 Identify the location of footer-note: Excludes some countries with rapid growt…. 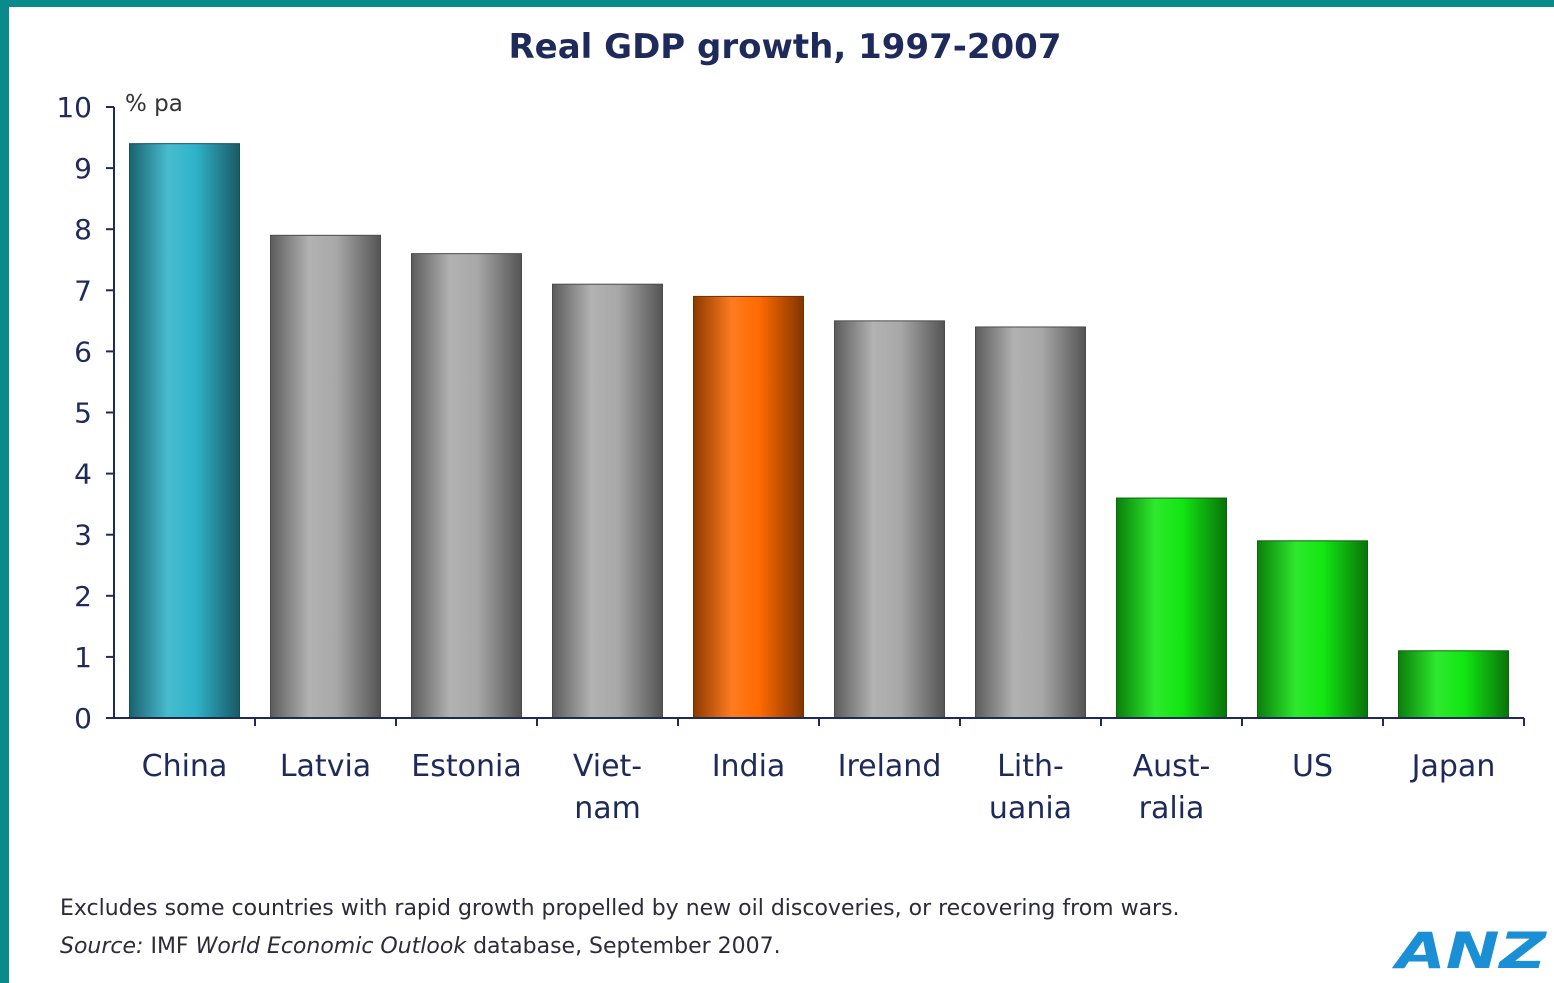
(620, 908).